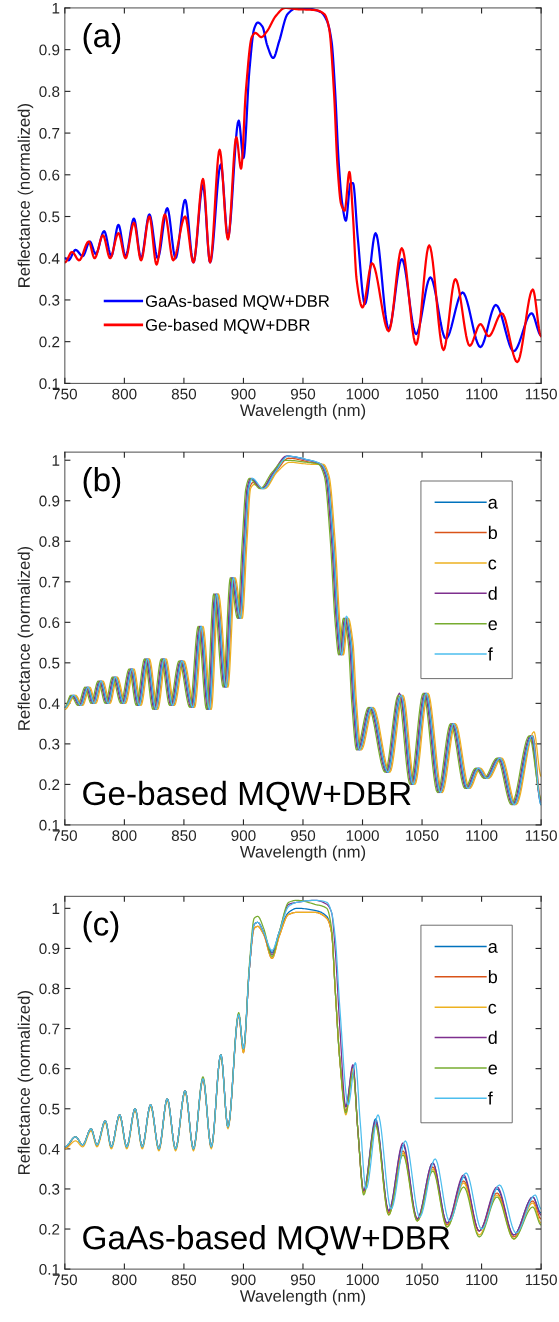  I want to click on annotation: (a), so click(102, 38).